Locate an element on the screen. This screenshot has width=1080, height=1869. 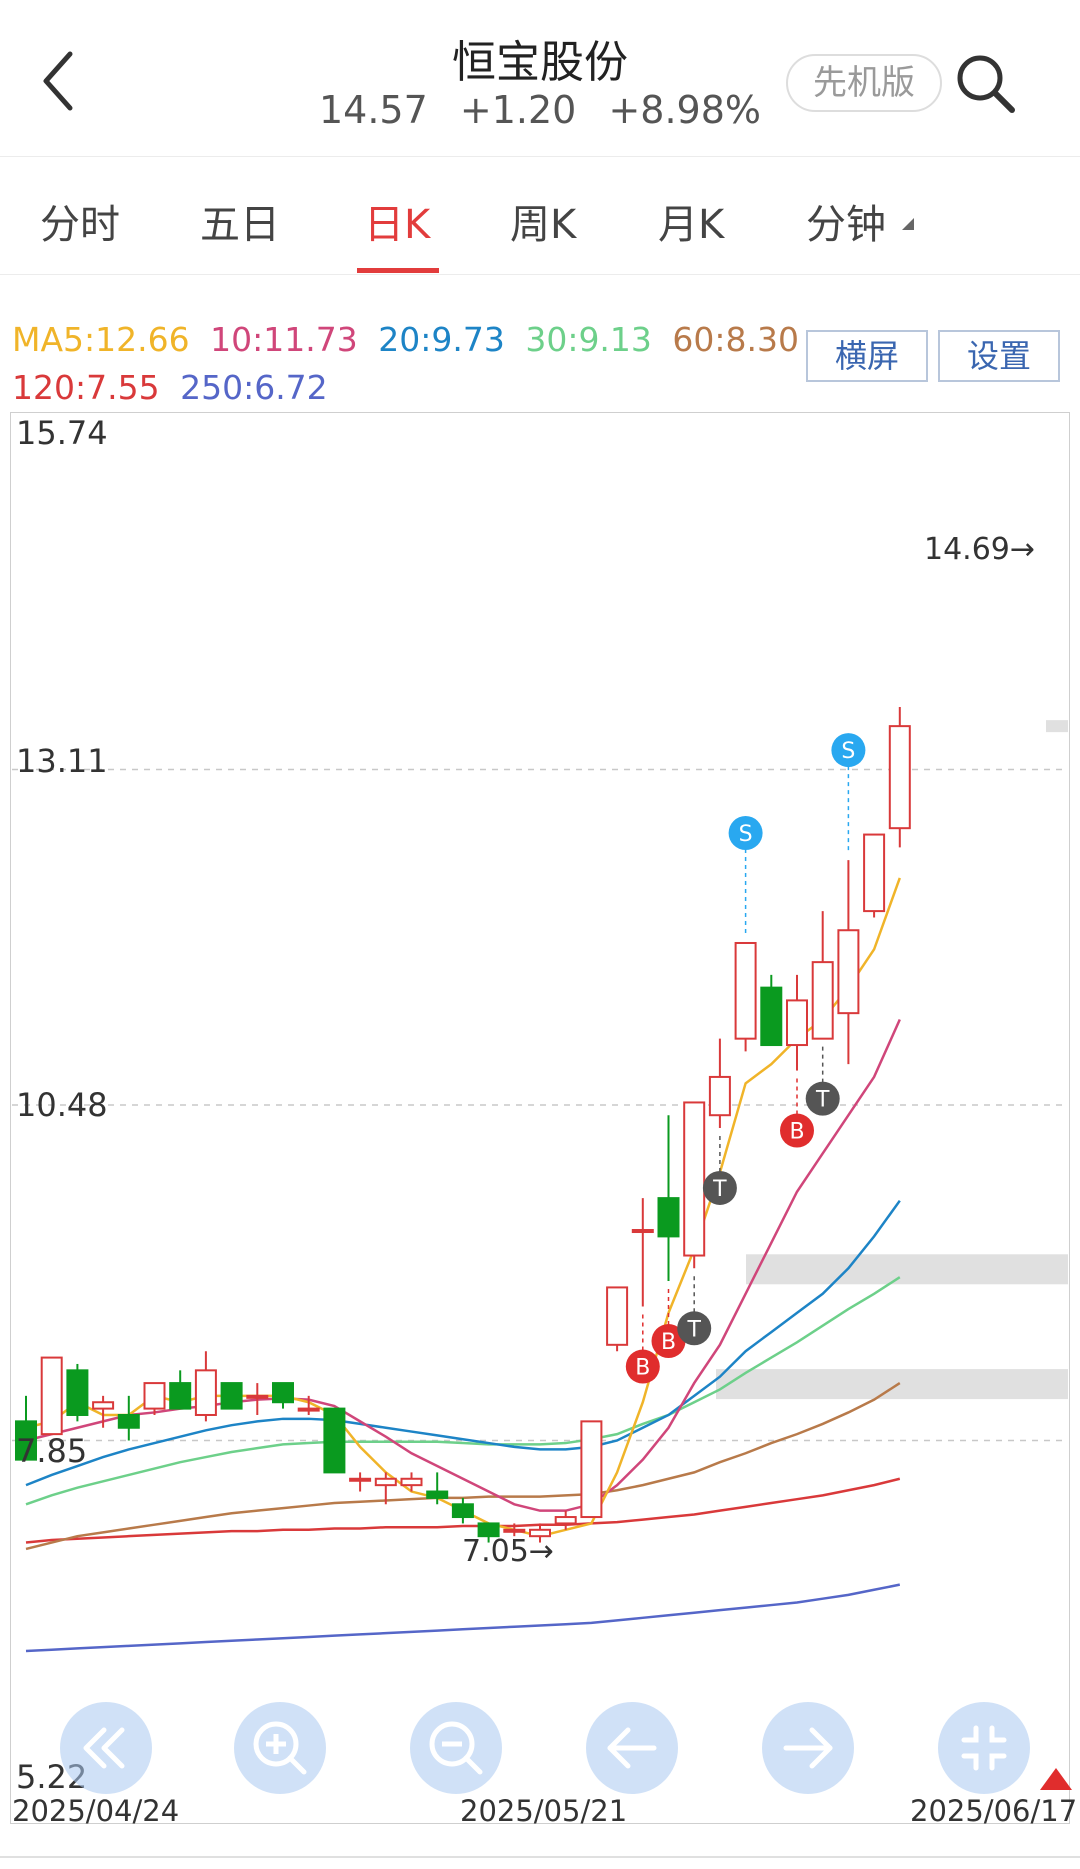
y-axis-label-2: 10.48 is located at coordinates (62, 1105).